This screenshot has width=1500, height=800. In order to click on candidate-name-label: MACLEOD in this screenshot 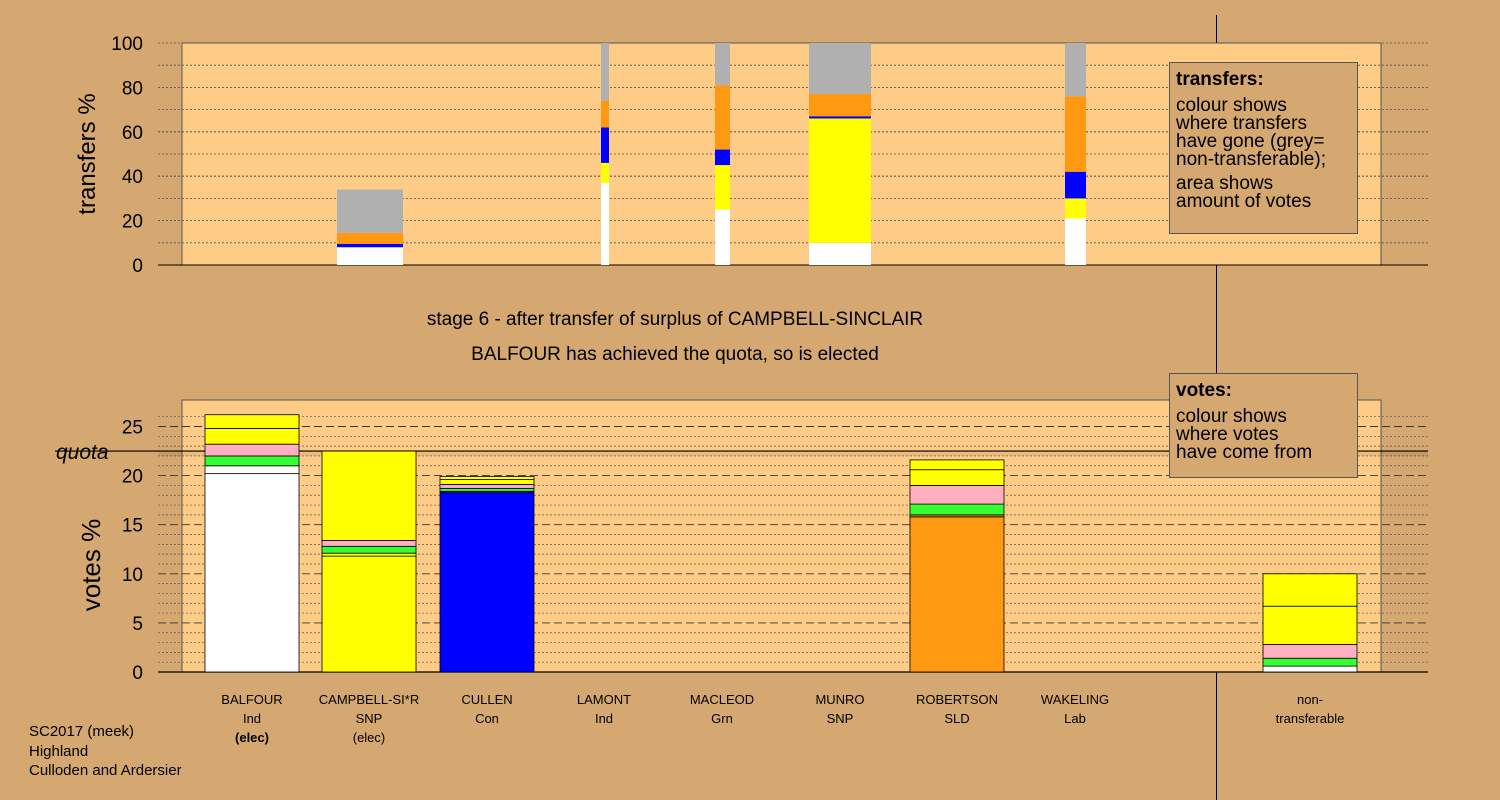, I will do `click(722, 699)`.